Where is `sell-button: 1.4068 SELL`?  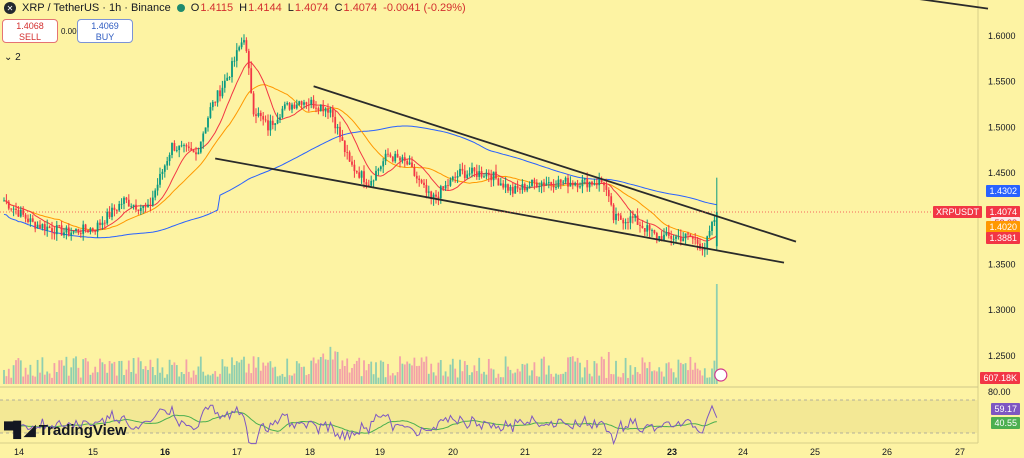
sell-button: 1.4068 SELL is located at coordinates (30, 31).